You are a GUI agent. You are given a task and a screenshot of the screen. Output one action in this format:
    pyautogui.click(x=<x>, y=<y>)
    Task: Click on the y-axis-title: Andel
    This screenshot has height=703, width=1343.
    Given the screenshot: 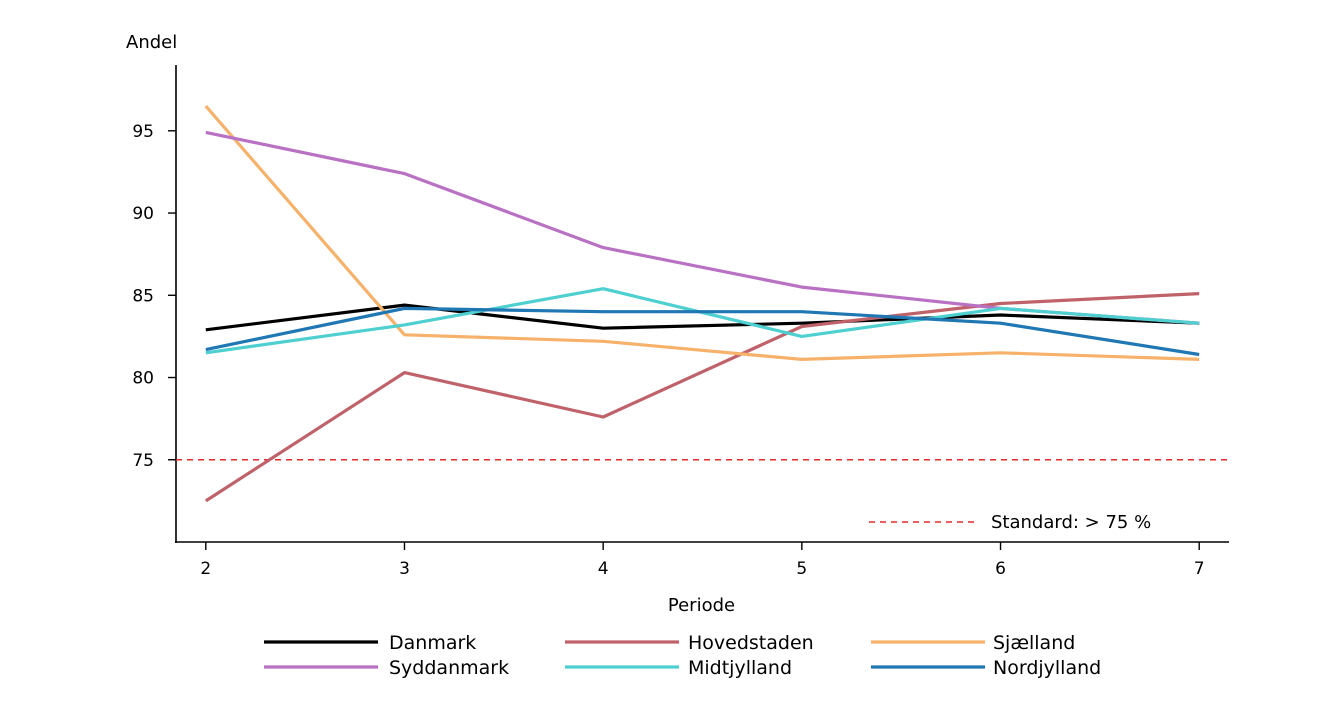 What is the action you would take?
    pyautogui.click(x=151, y=42)
    